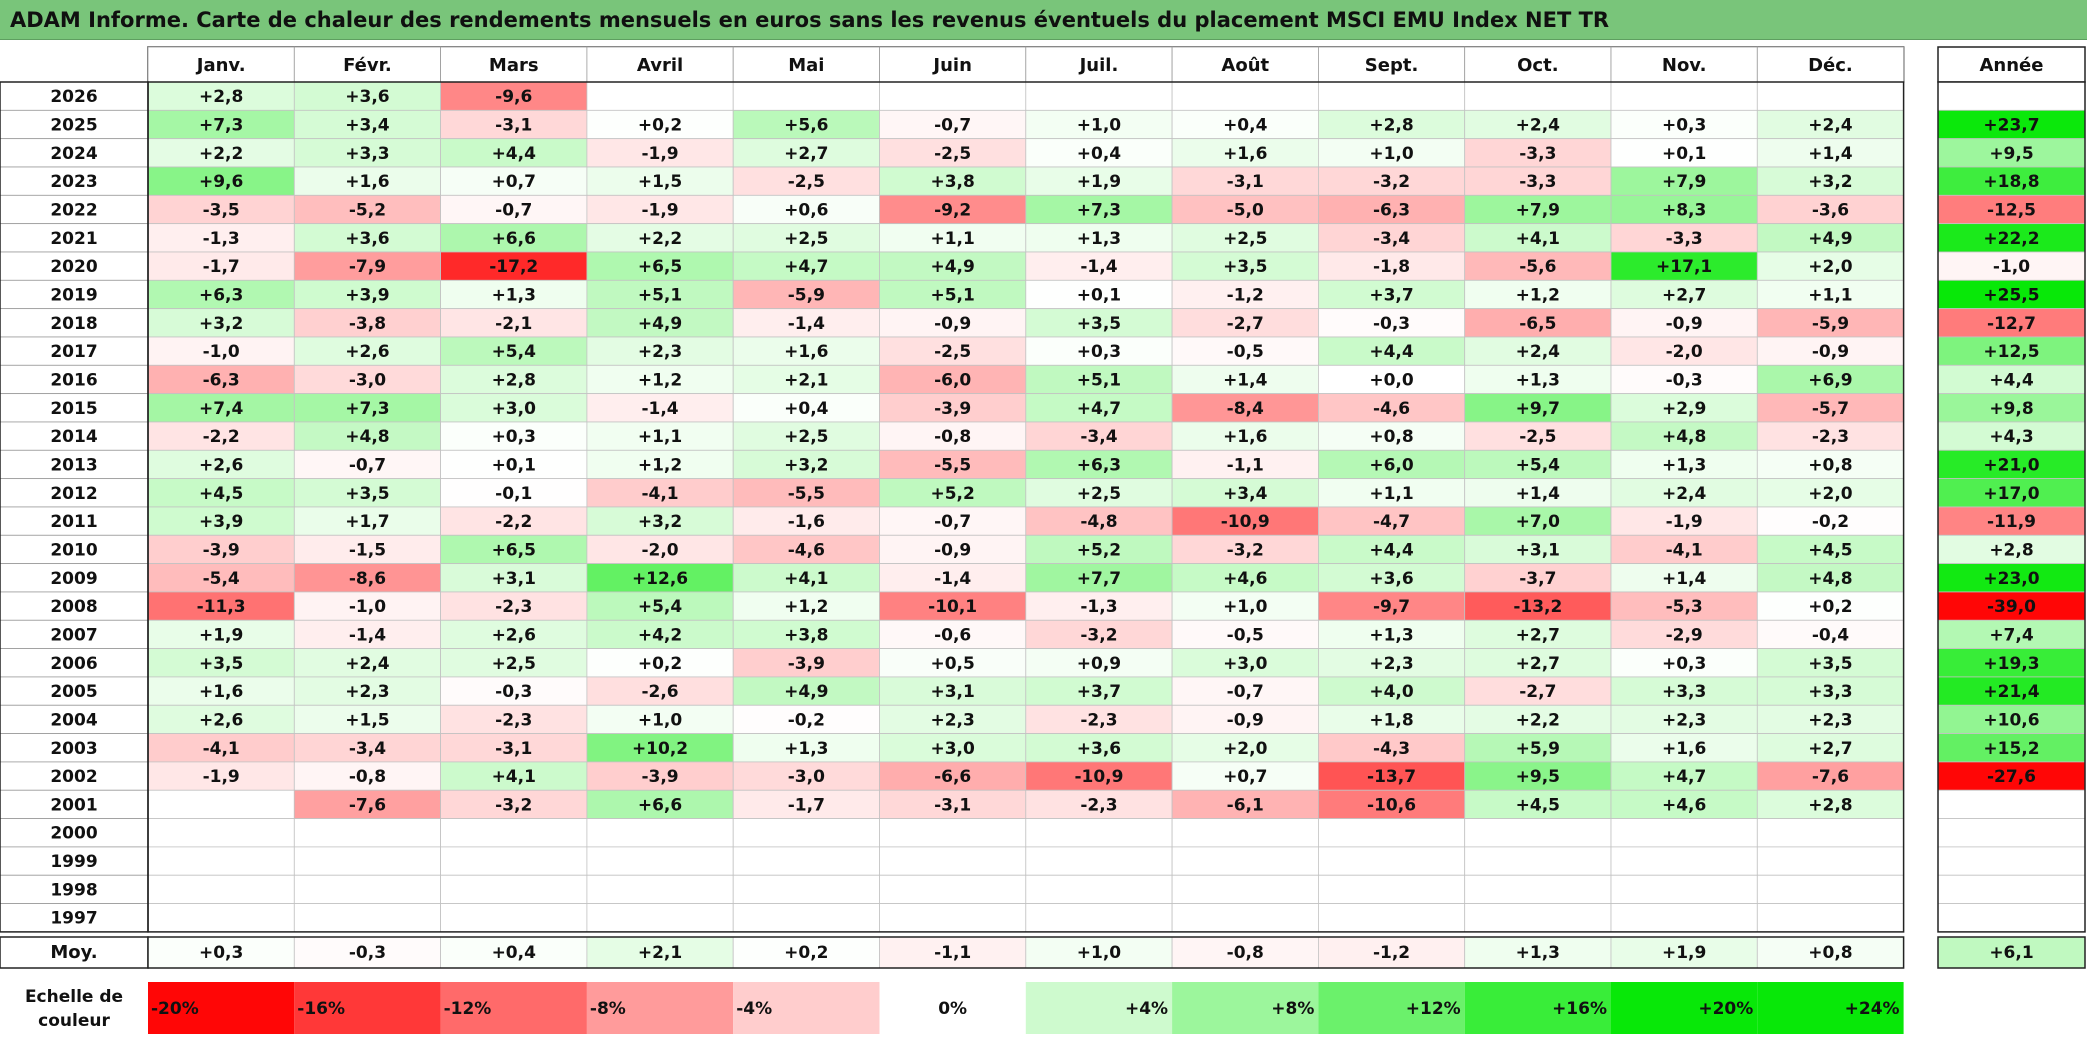 This screenshot has width=2087, height=1037. What do you see at coordinates (2011, 522) in the screenshot?
I see `annual-cell-value: -11,9` at bounding box center [2011, 522].